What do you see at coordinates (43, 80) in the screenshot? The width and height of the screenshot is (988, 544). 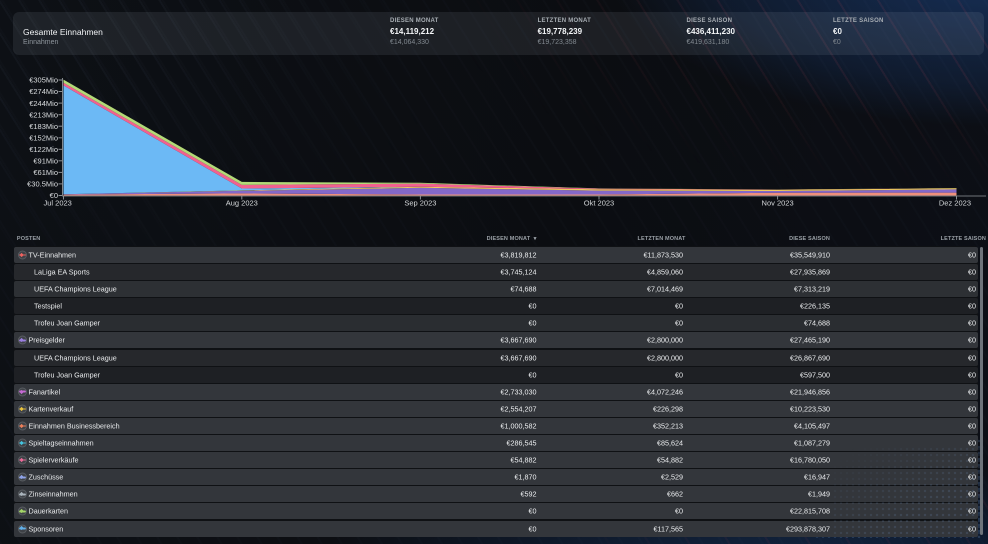 I see `svg-text: €305Mio` at bounding box center [43, 80].